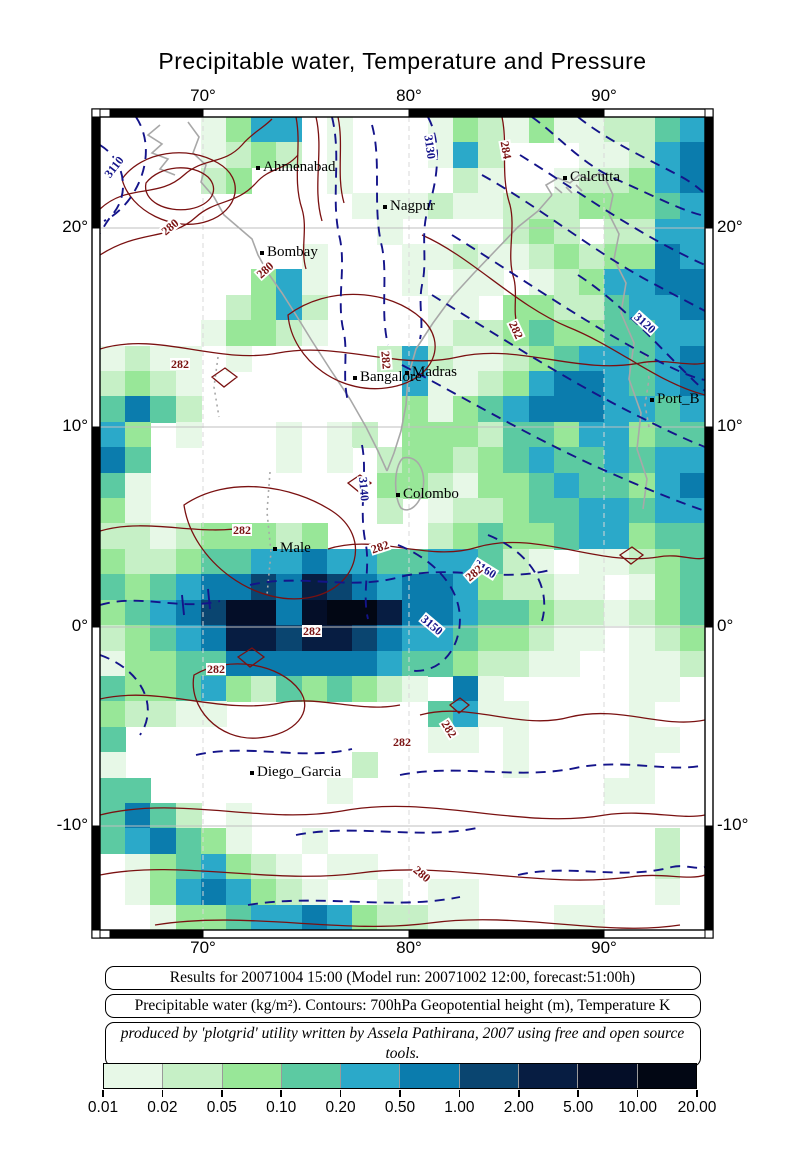 This screenshot has height=1164, width=805. What do you see at coordinates (604, 95) in the screenshot?
I see `lon-tick-label: 90°` at bounding box center [604, 95].